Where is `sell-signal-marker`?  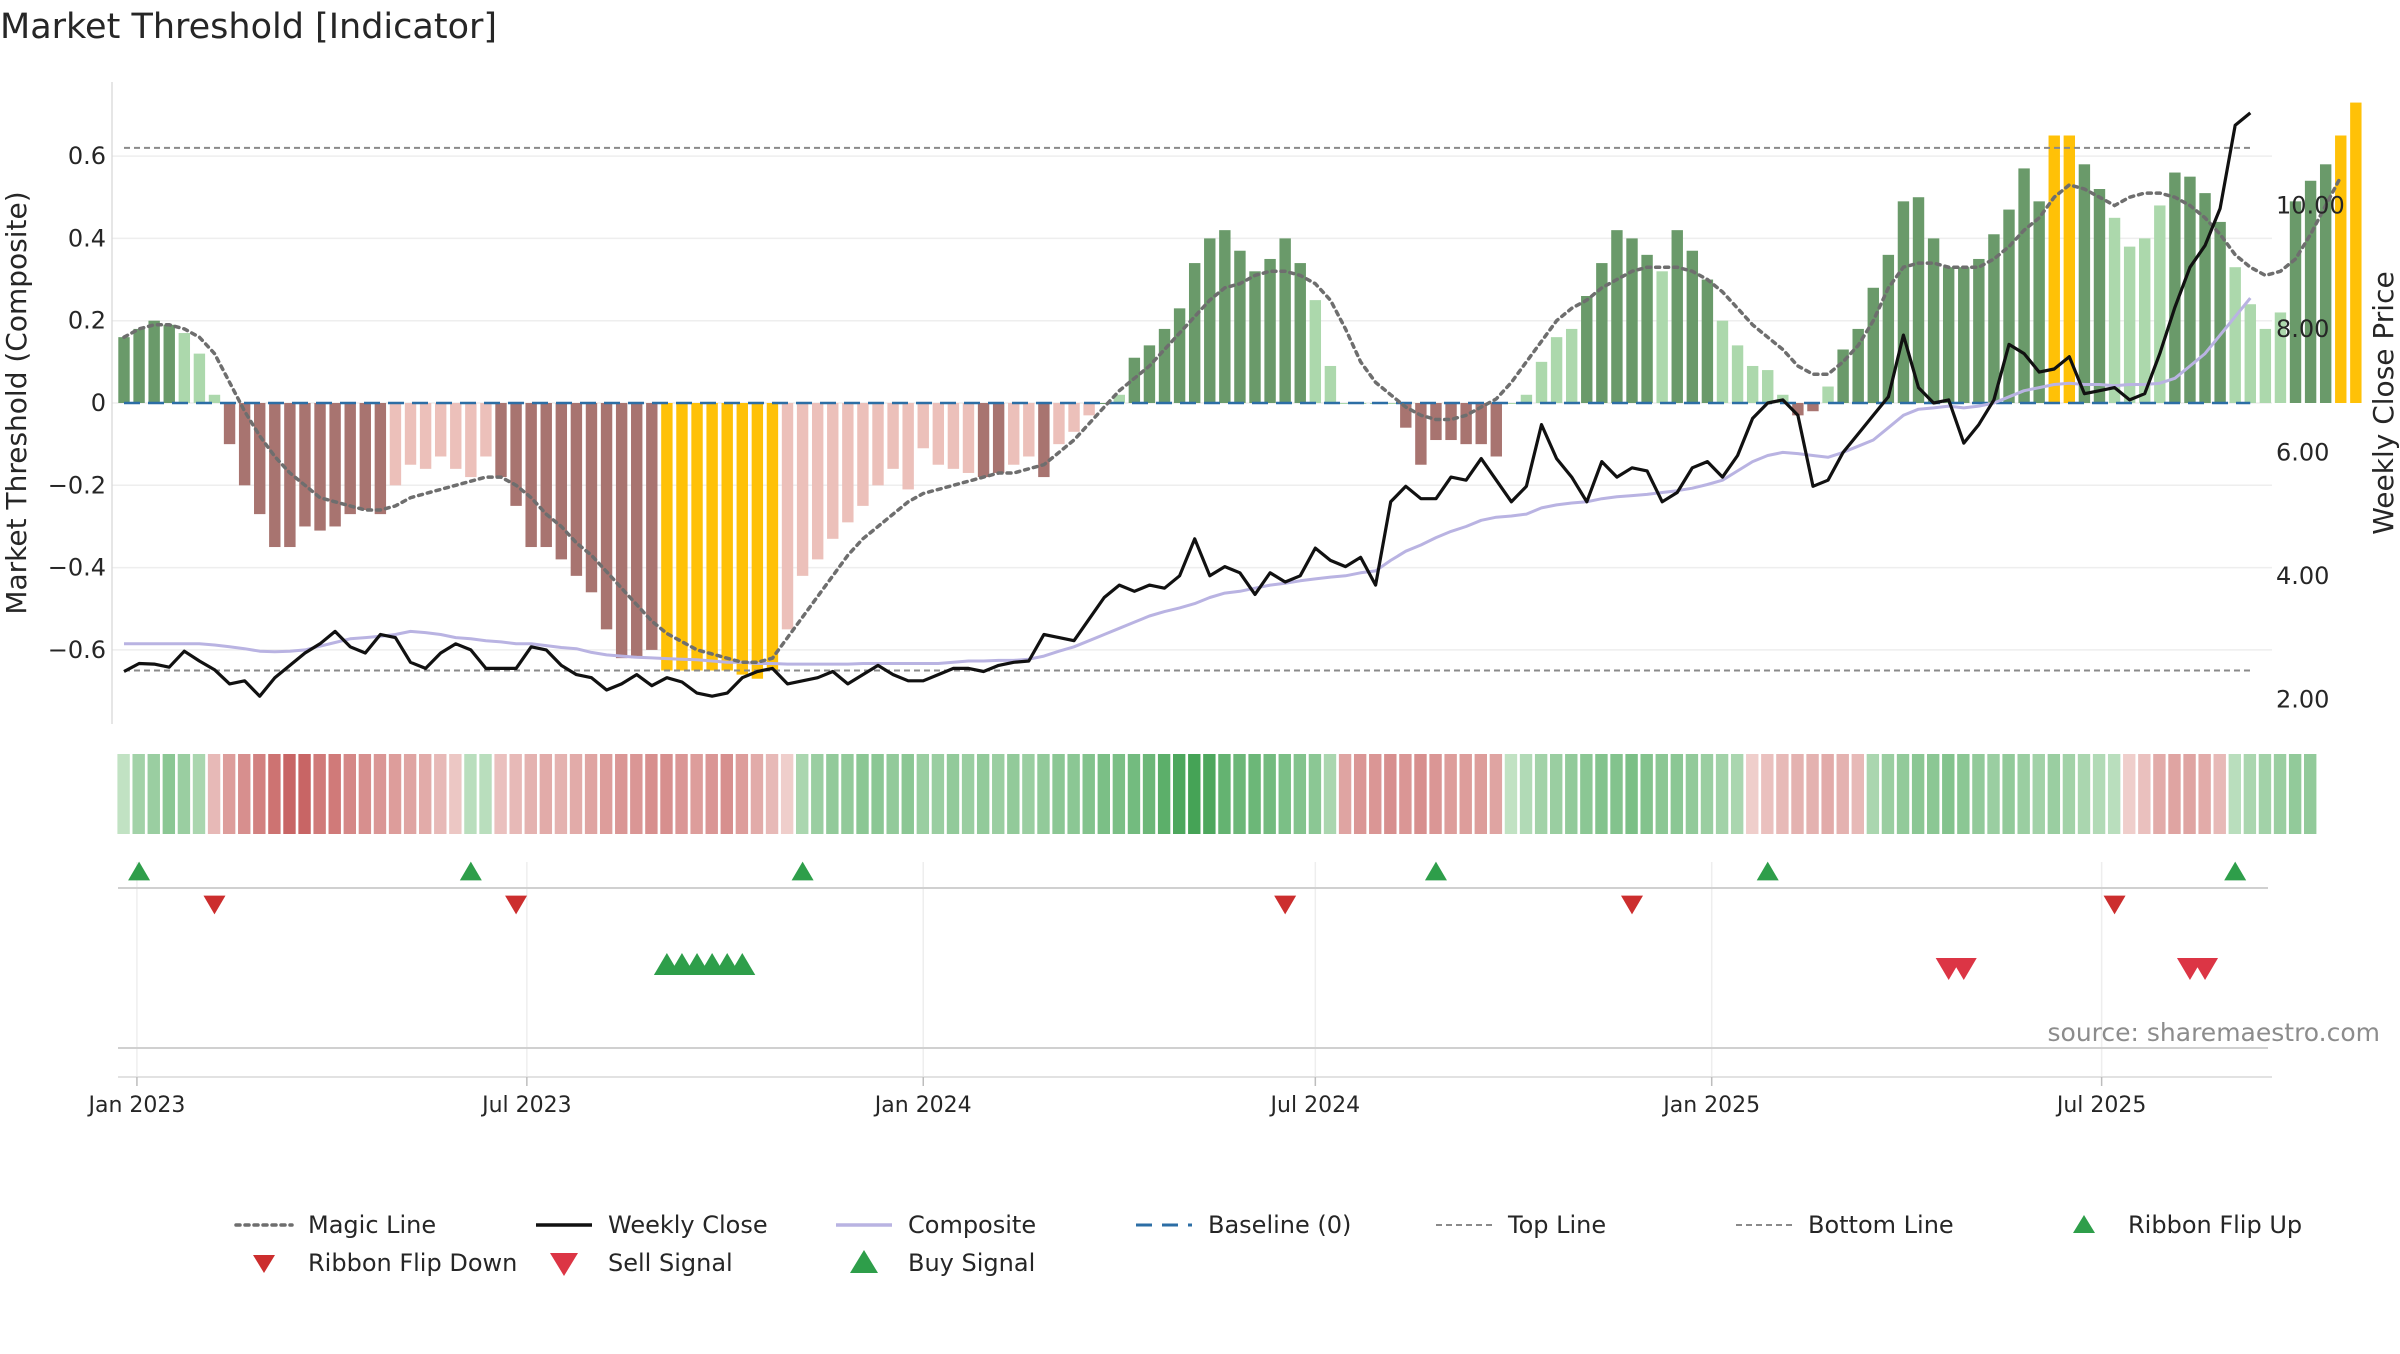 sell-signal-marker is located at coordinates (1963, 969).